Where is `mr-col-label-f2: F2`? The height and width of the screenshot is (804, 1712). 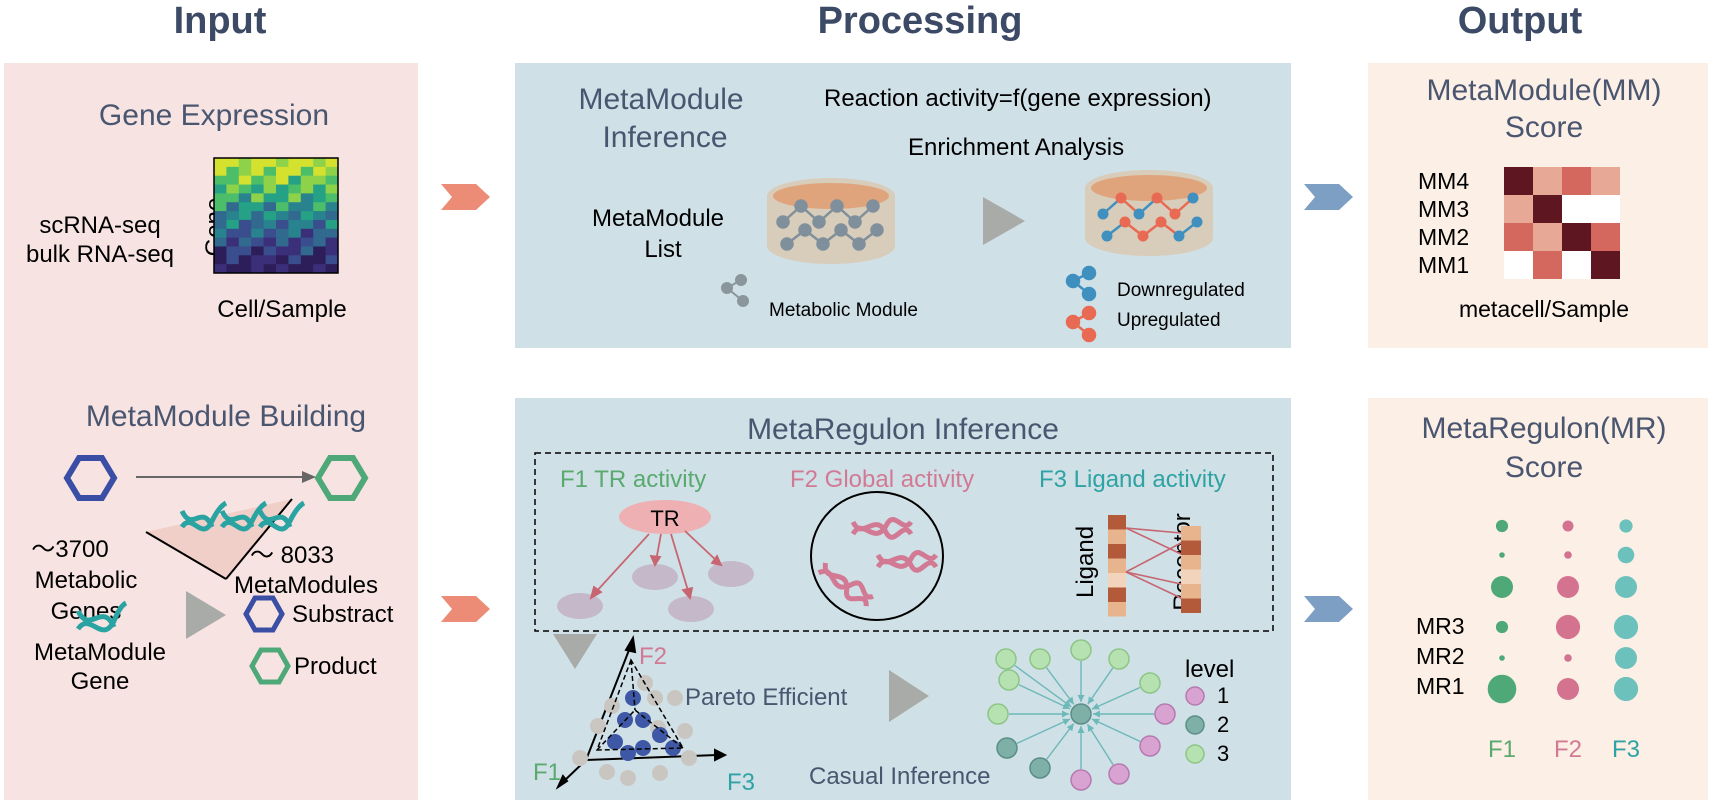
mr-col-label-f2: F2 is located at coordinates (1568, 749).